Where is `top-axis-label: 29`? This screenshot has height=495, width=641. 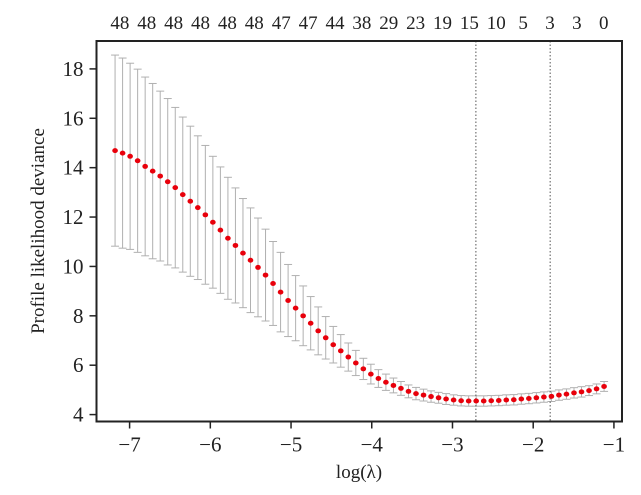
top-axis-label: 29 is located at coordinates (388, 23).